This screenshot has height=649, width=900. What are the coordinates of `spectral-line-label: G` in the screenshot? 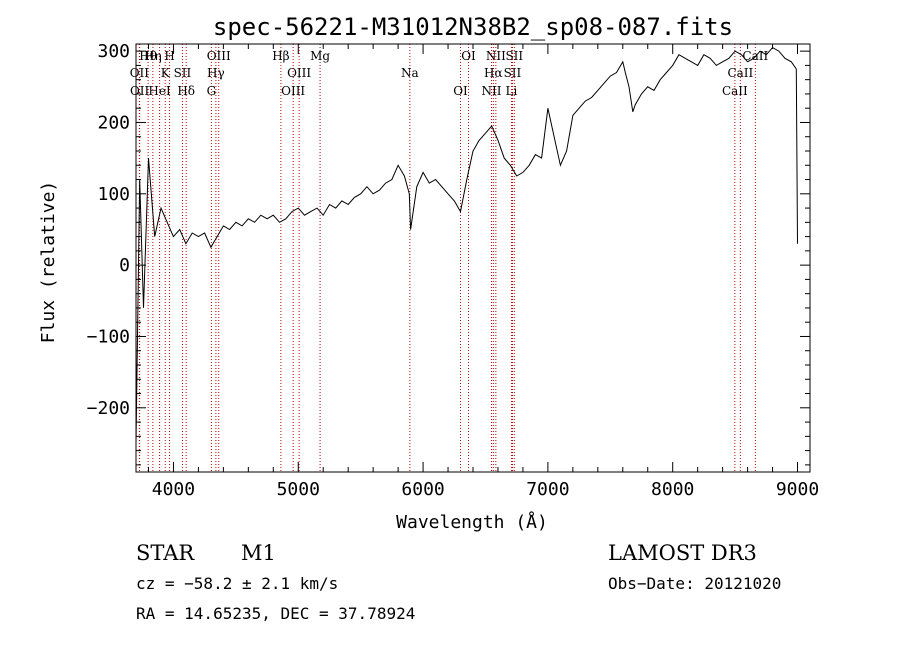 It's located at (212, 91).